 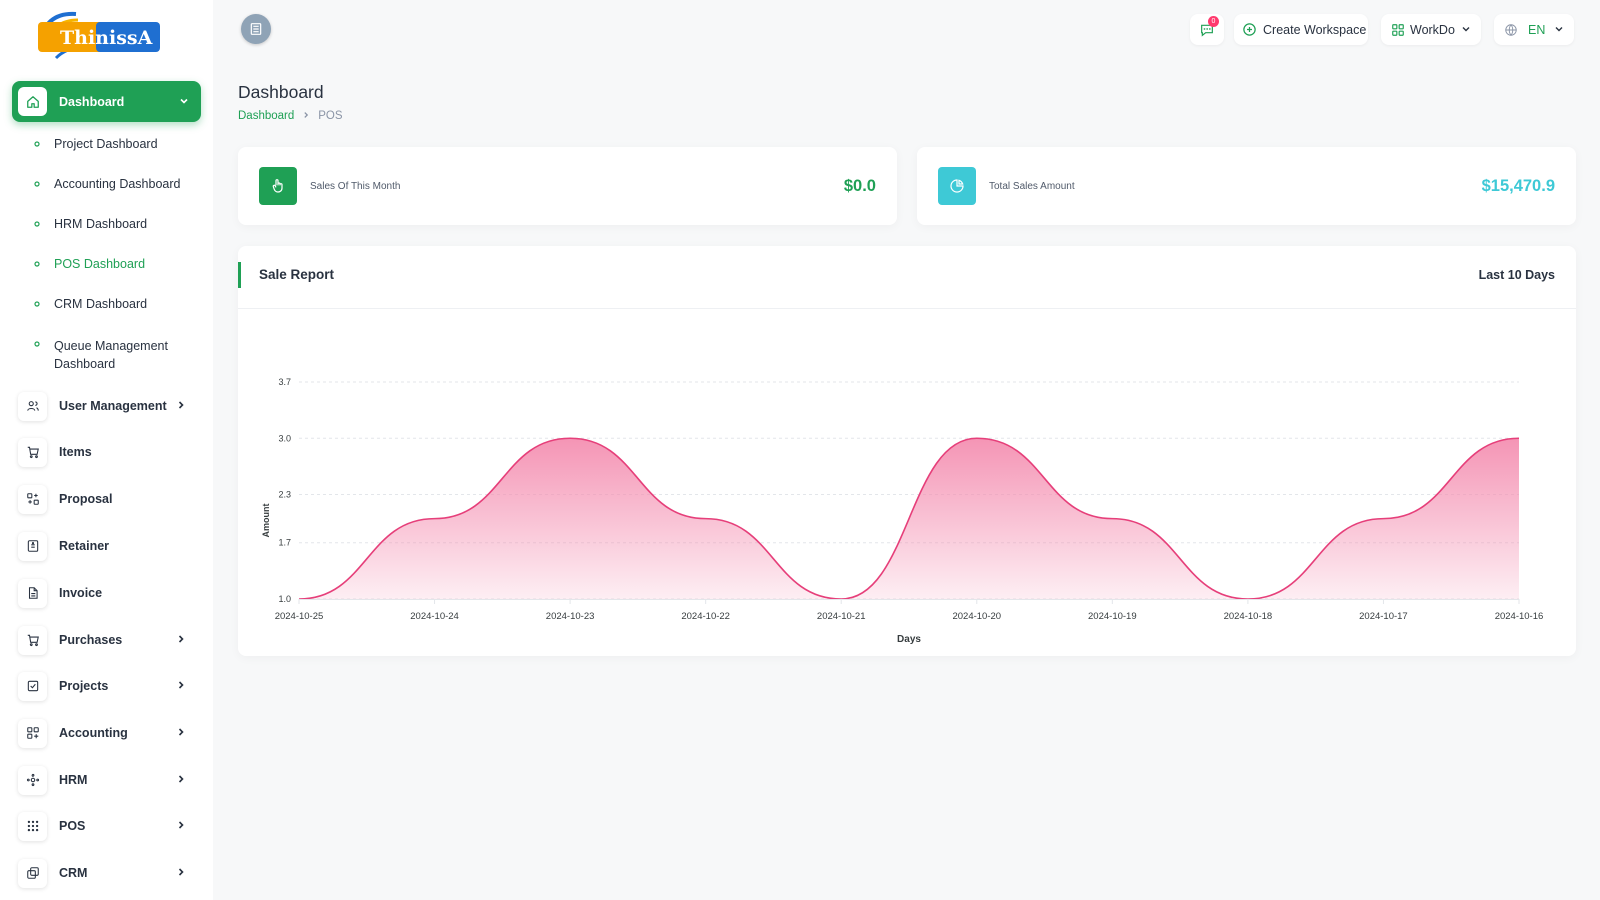 I want to click on subitem-label: Accounting Dashboard, so click(x=117, y=184).